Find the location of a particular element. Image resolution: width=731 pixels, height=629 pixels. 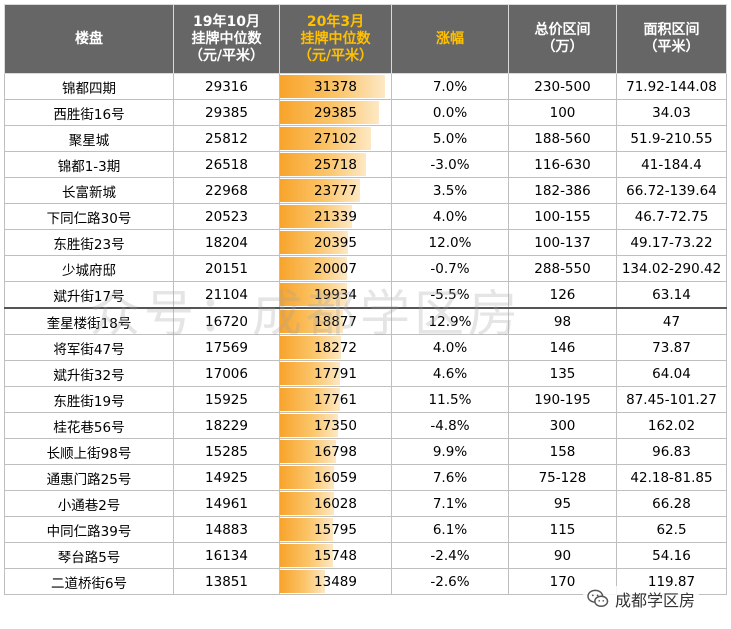

header-area: 面积区间 （平米） is located at coordinates (671, 39).